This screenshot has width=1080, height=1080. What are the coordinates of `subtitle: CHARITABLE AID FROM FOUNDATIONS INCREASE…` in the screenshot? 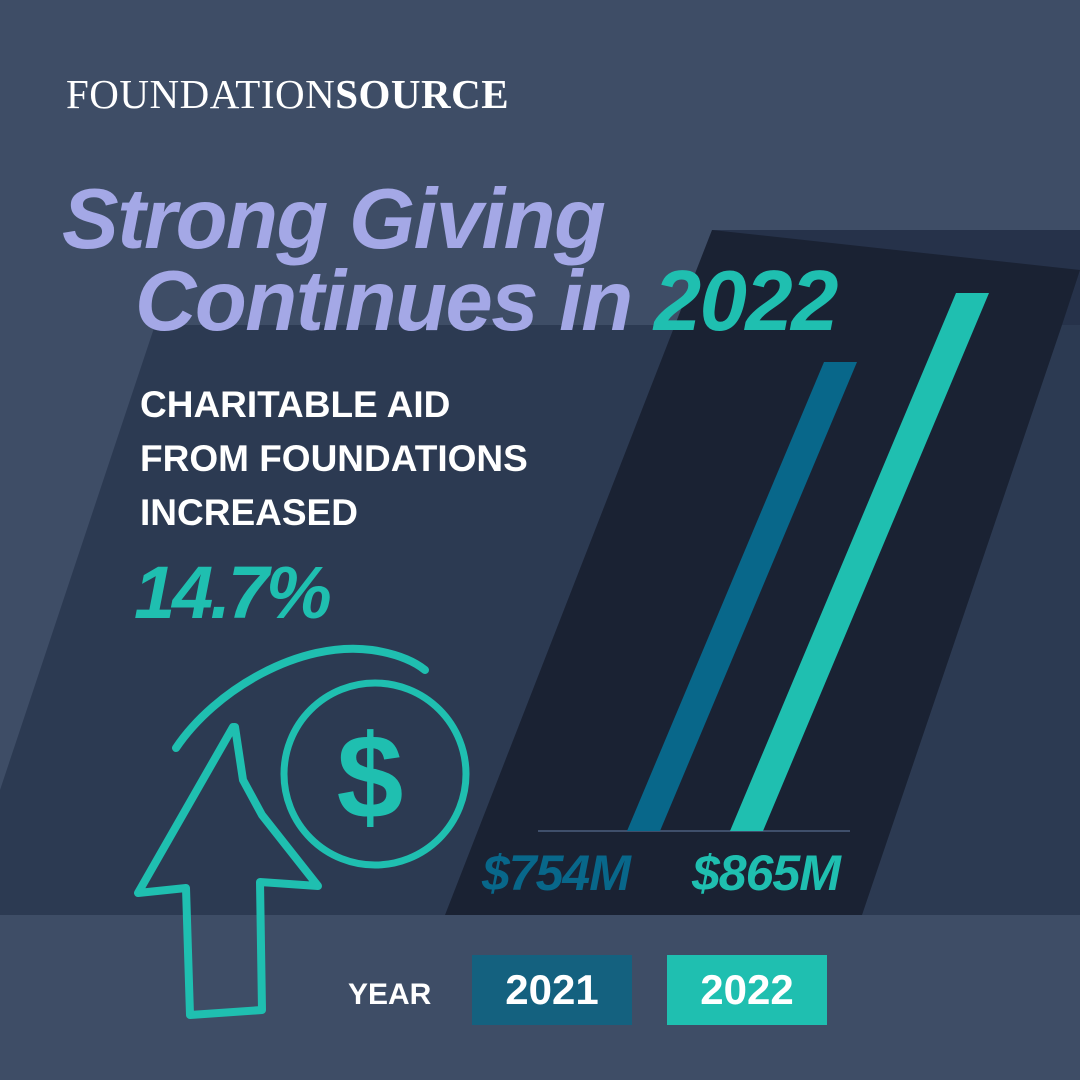 It's located at (375, 459).